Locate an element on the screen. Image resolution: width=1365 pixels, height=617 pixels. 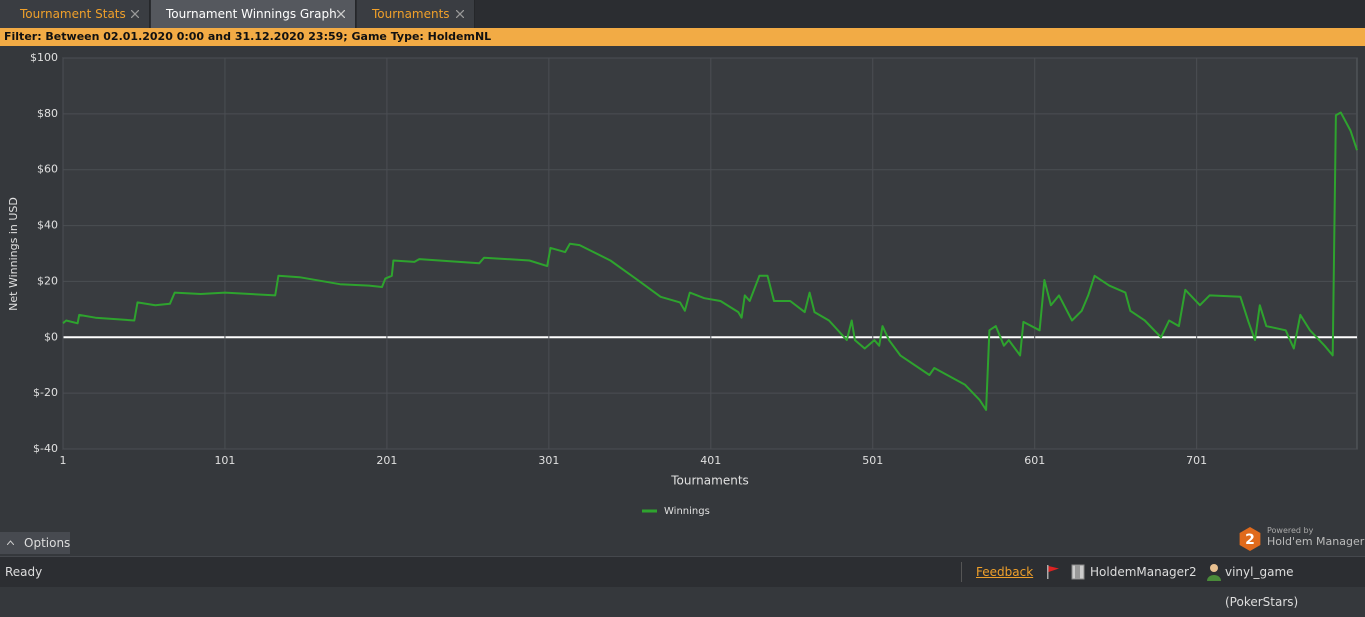
separator is located at coordinates (961, 572).